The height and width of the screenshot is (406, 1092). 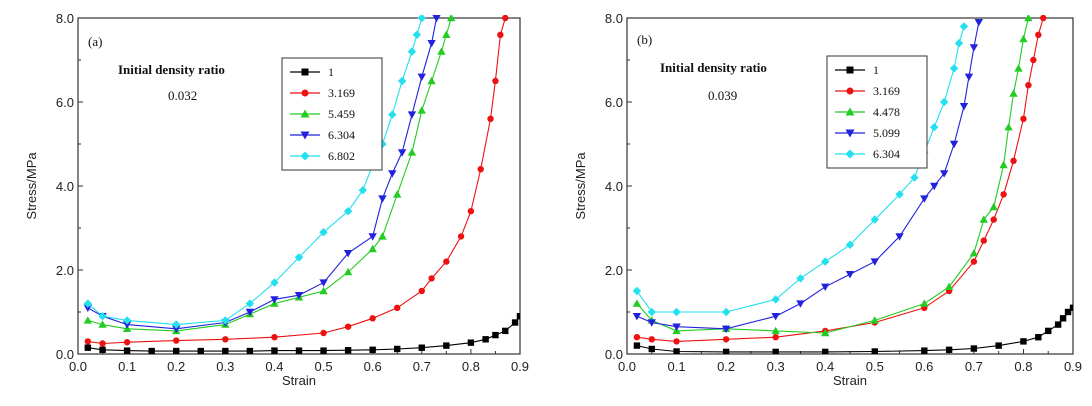 I want to click on legend-label: 6.304, so click(x=341, y=135).